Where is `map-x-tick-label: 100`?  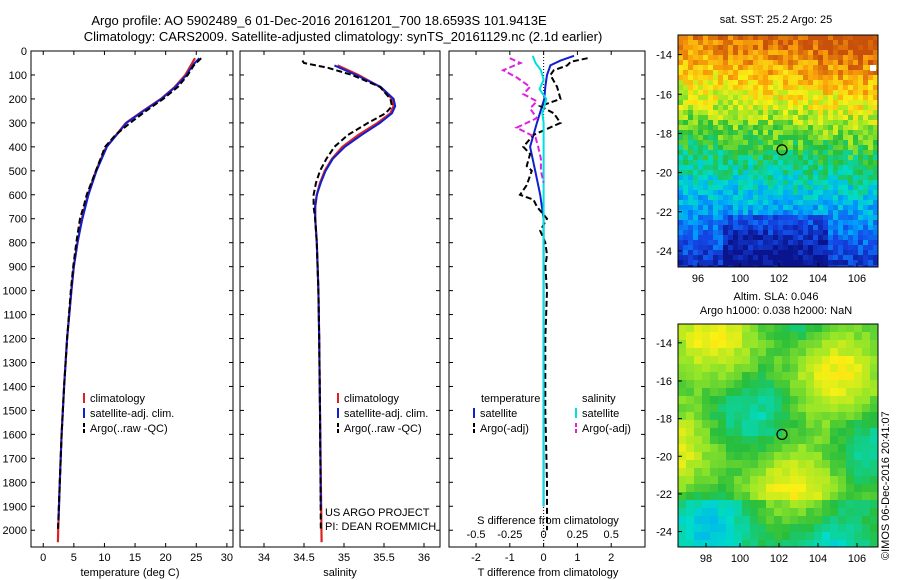
map-x-tick-label: 100 is located at coordinates (740, 559).